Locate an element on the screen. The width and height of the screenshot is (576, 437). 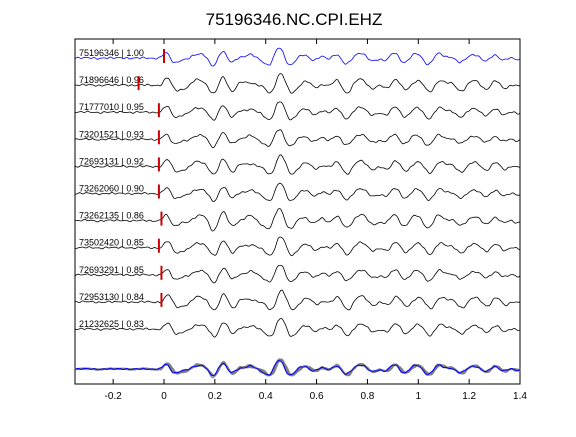
x-tick-label-3: 0.4 is located at coordinates (266, 396).